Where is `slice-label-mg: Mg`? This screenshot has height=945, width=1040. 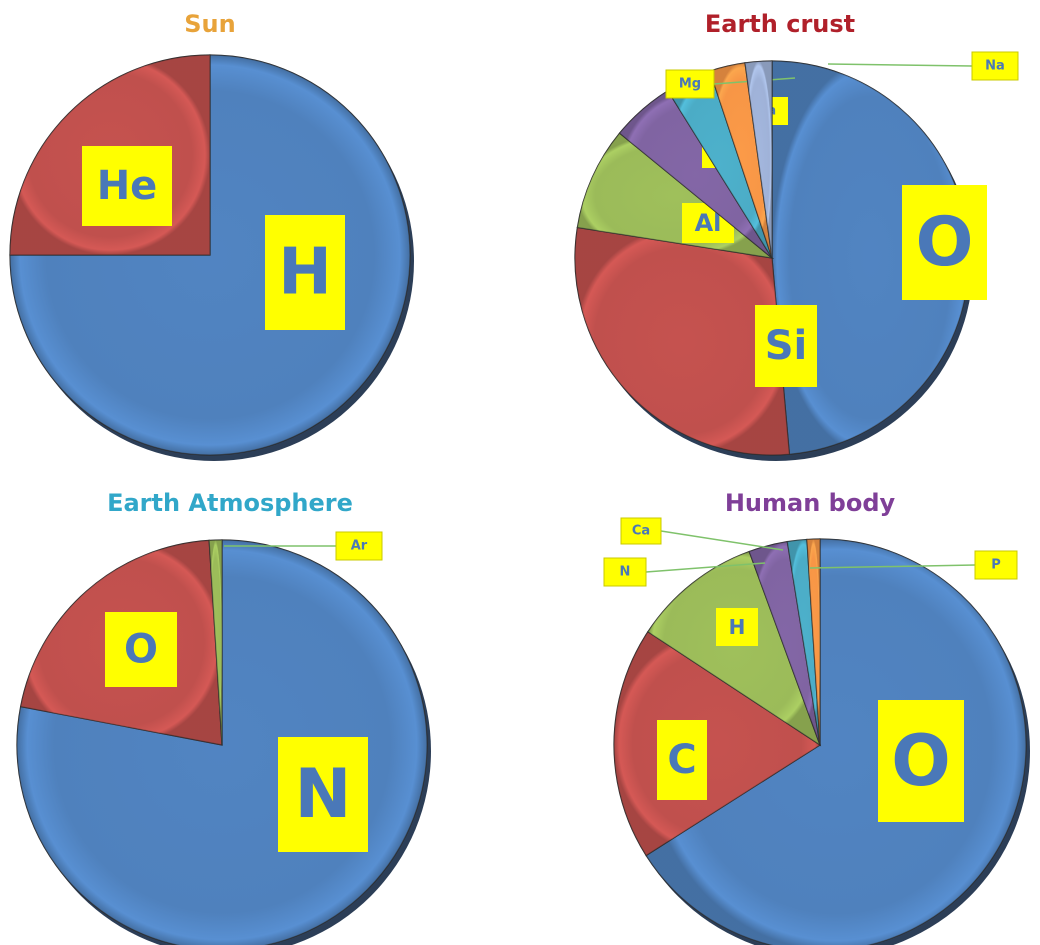
slice-label-mg: Mg is located at coordinates (690, 84).